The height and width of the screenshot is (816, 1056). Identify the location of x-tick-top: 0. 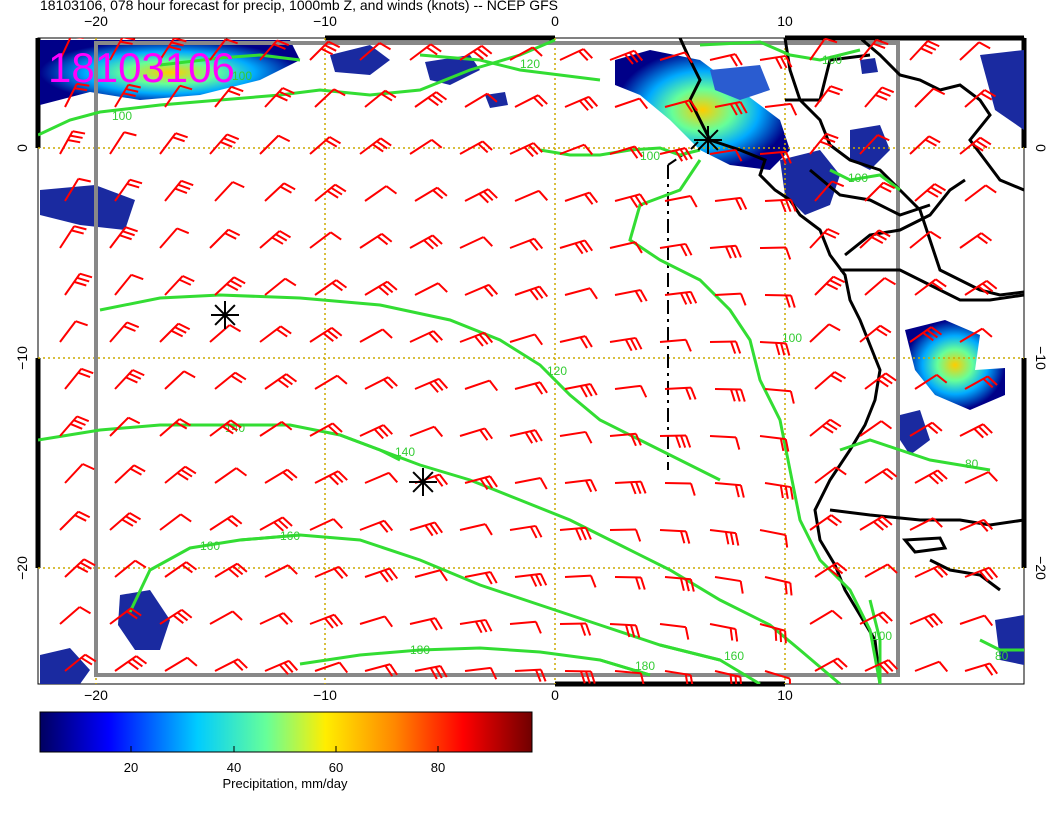
(555, 21).